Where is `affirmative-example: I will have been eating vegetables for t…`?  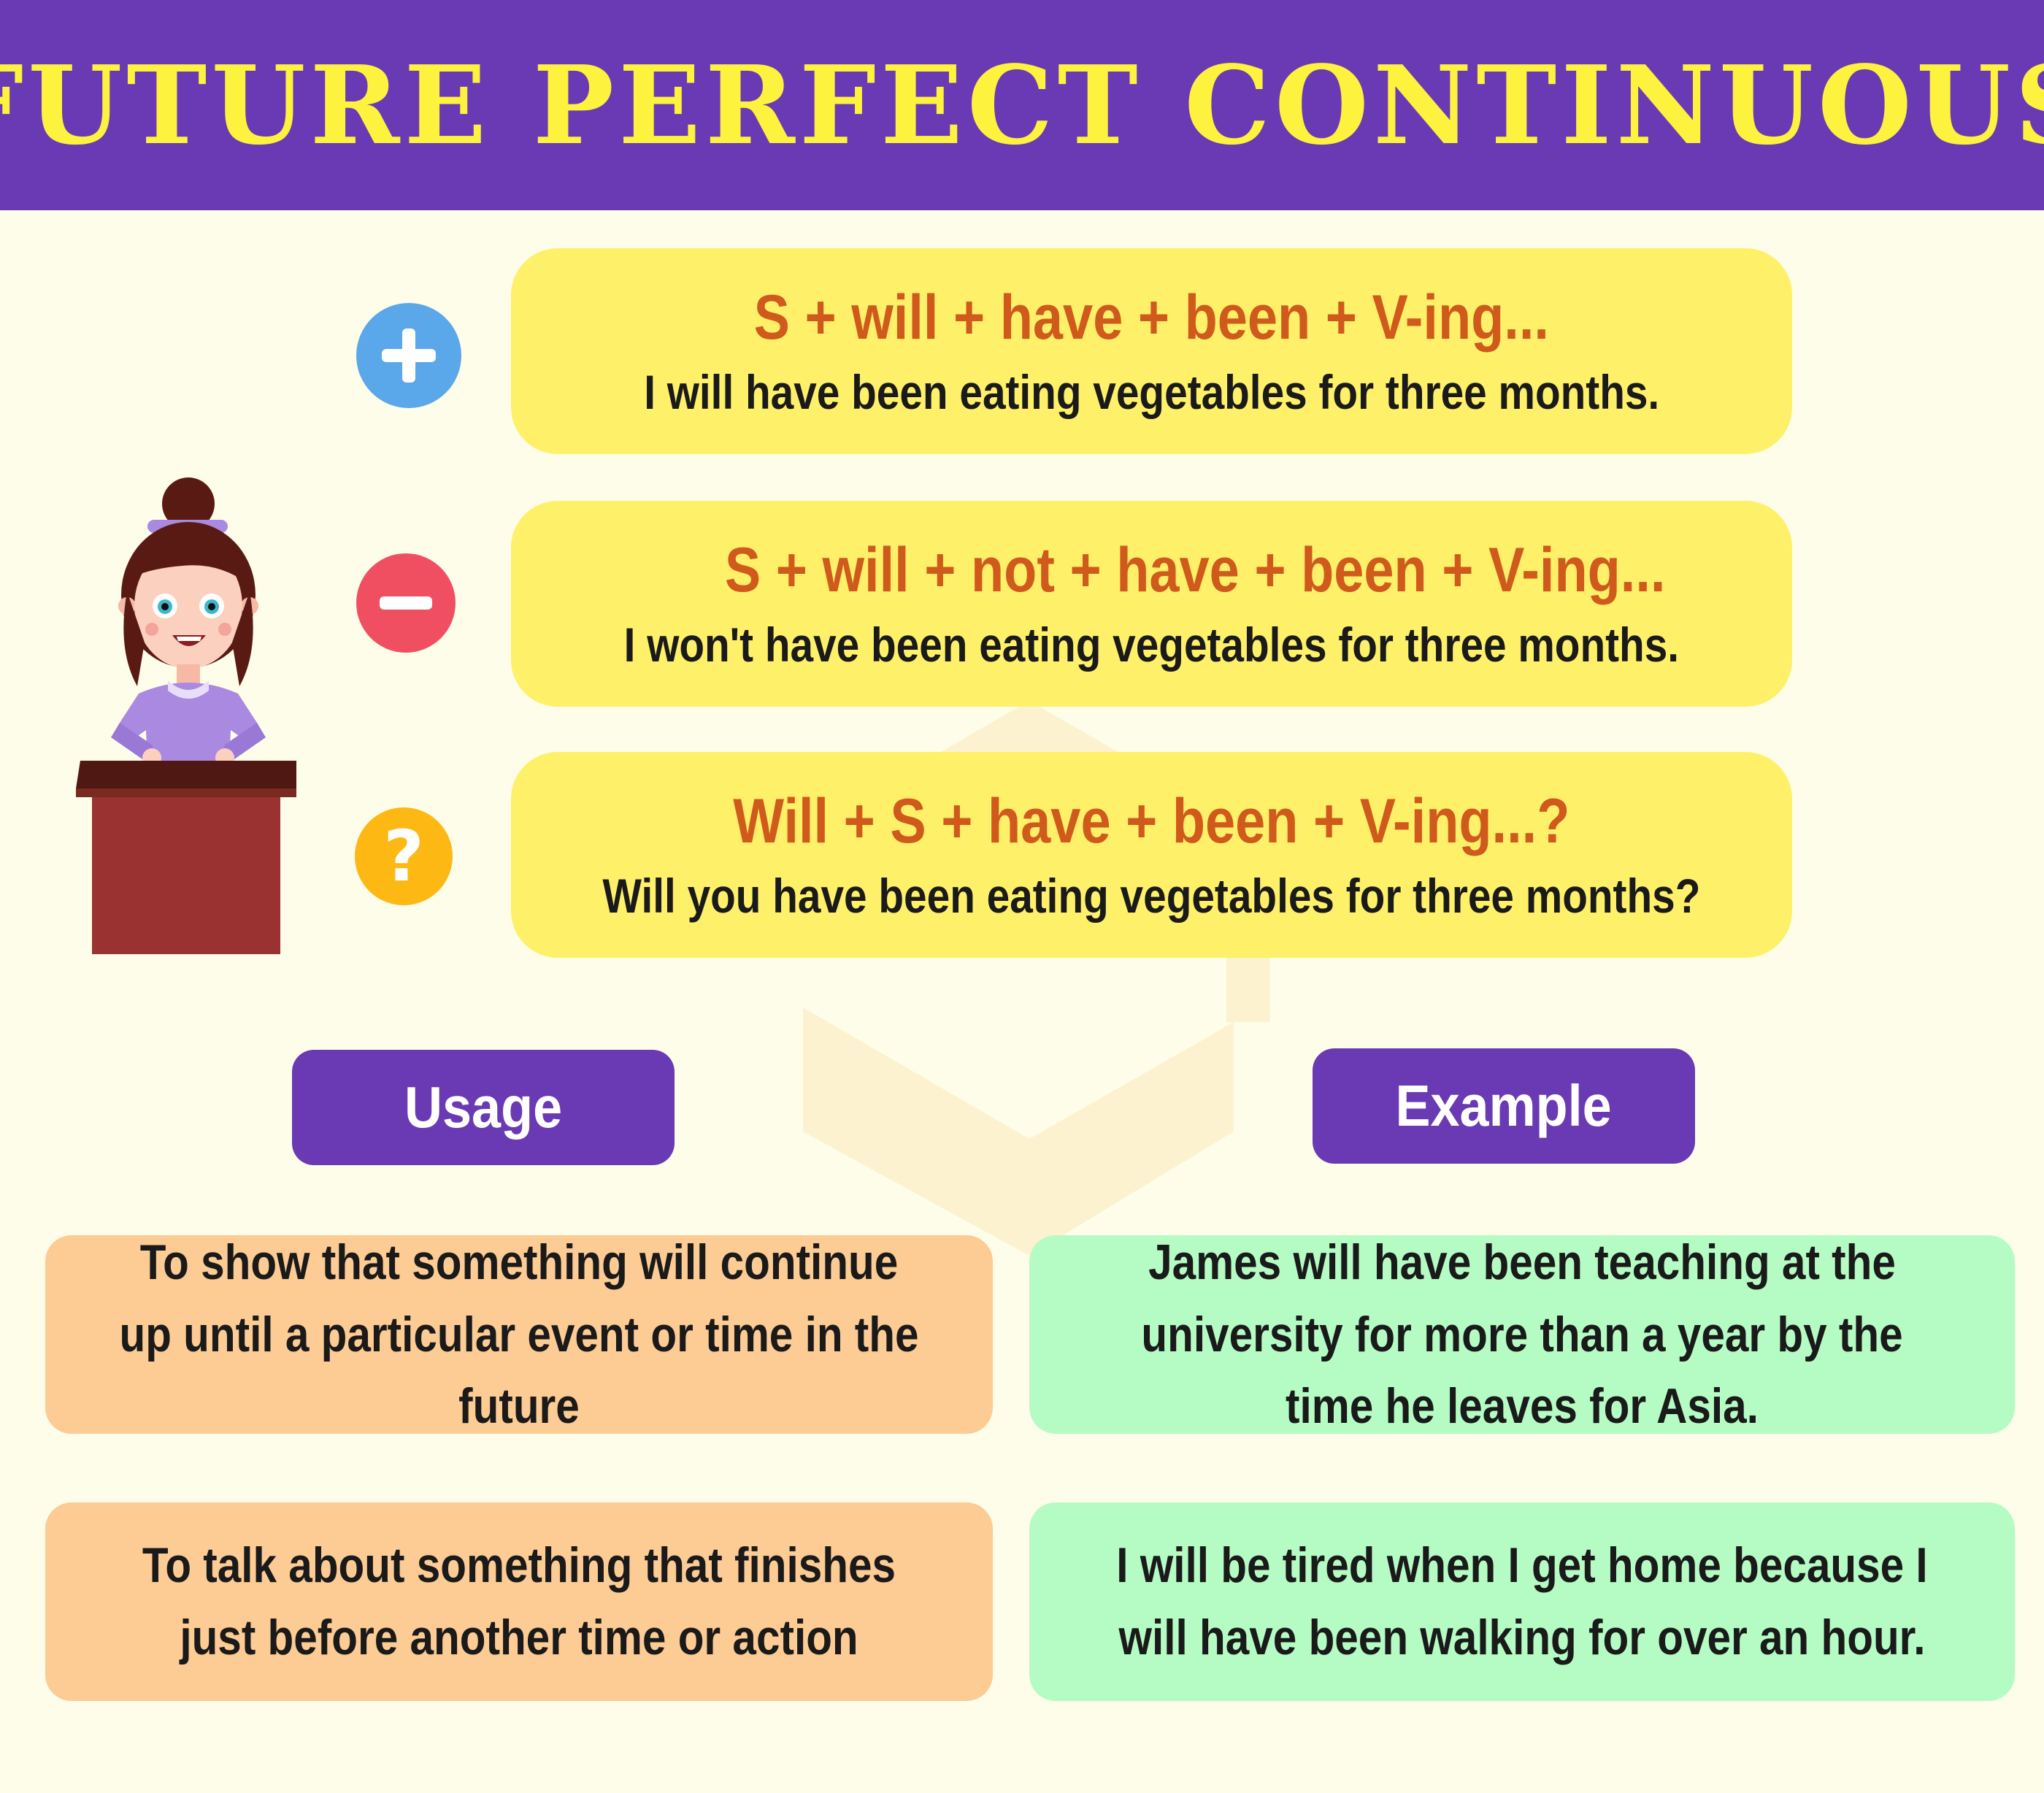 affirmative-example: I will have been eating vegetables for t… is located at coordinates (1151, 392).